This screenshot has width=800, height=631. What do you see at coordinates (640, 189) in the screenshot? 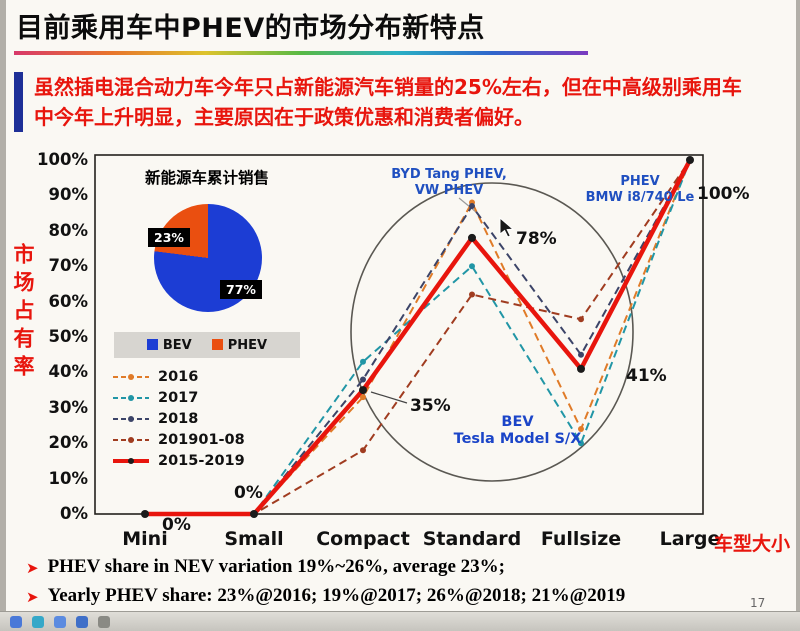
I see `annotation-bmw: PHEV BMW i8/740 Le` at bounding box center [640, 189].